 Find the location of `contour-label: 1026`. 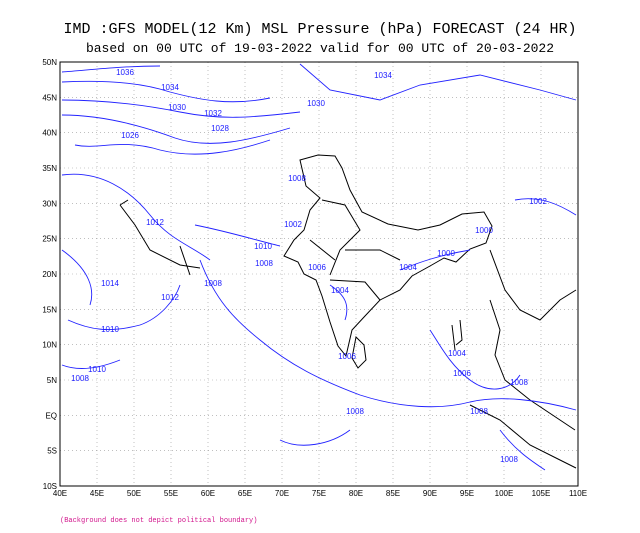

contour-label: 1026 is located at coordinates (130, 135).